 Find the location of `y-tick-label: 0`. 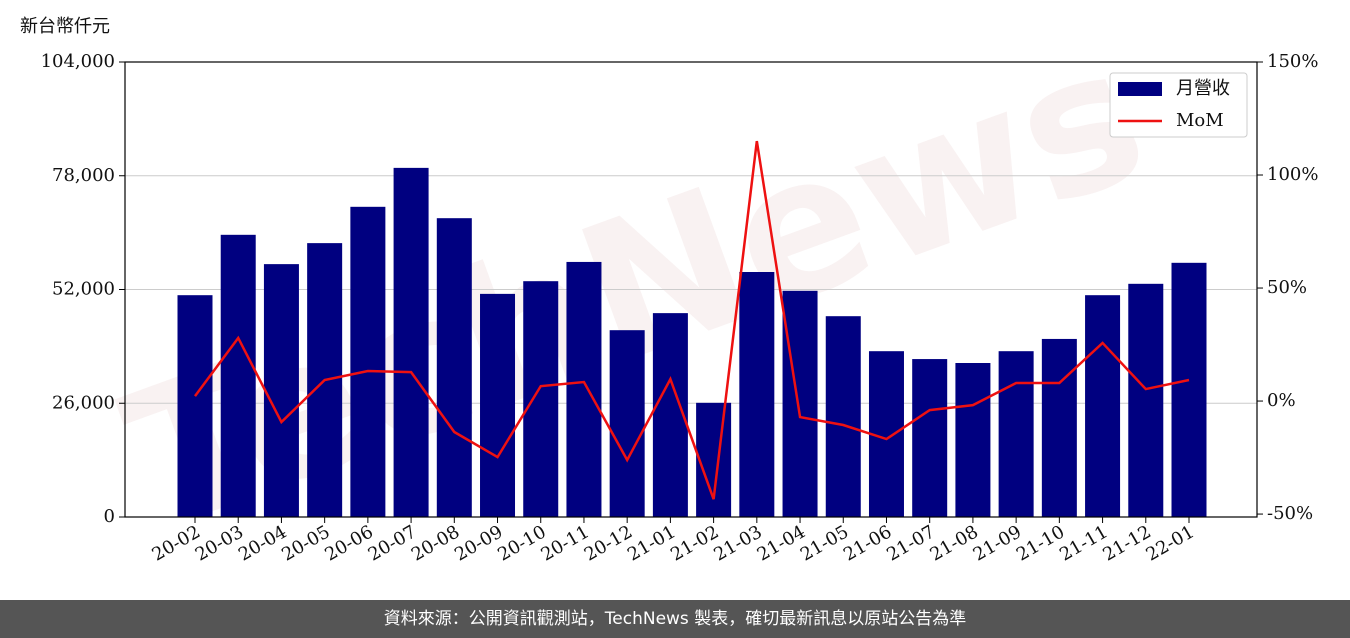

y-tick-label: 0 is located at coordinates (109, 516).